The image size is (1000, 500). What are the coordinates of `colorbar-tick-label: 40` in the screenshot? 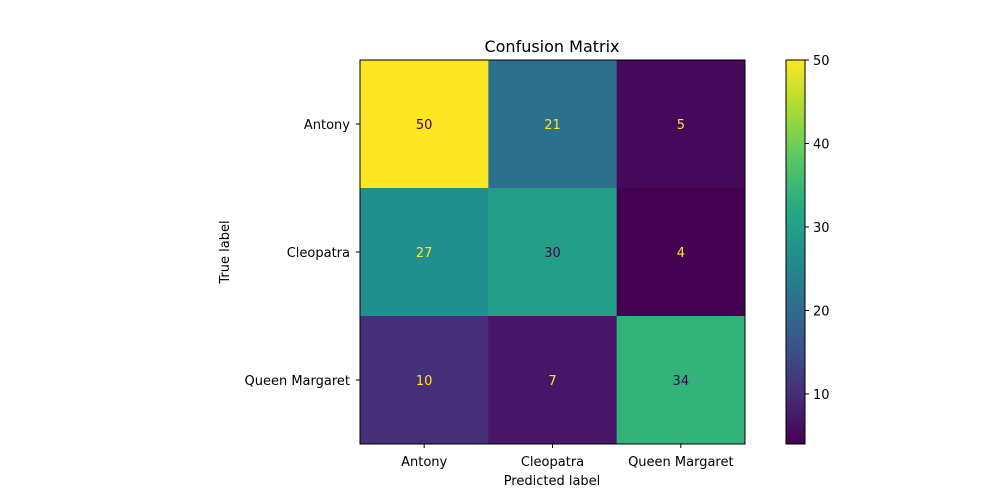 It's located at (821, 144).